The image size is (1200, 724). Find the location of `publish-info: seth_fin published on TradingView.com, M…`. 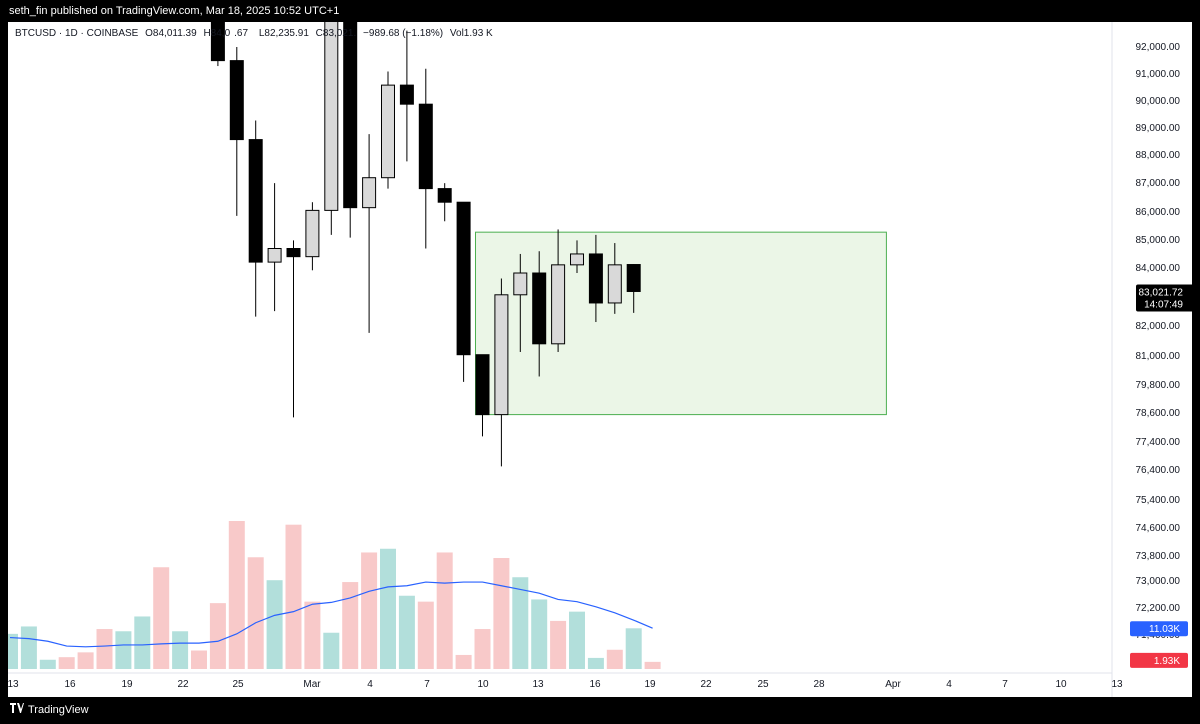

publish-info: seth_fin published on TradingView.com, M… is located at coordinates (174, 11).